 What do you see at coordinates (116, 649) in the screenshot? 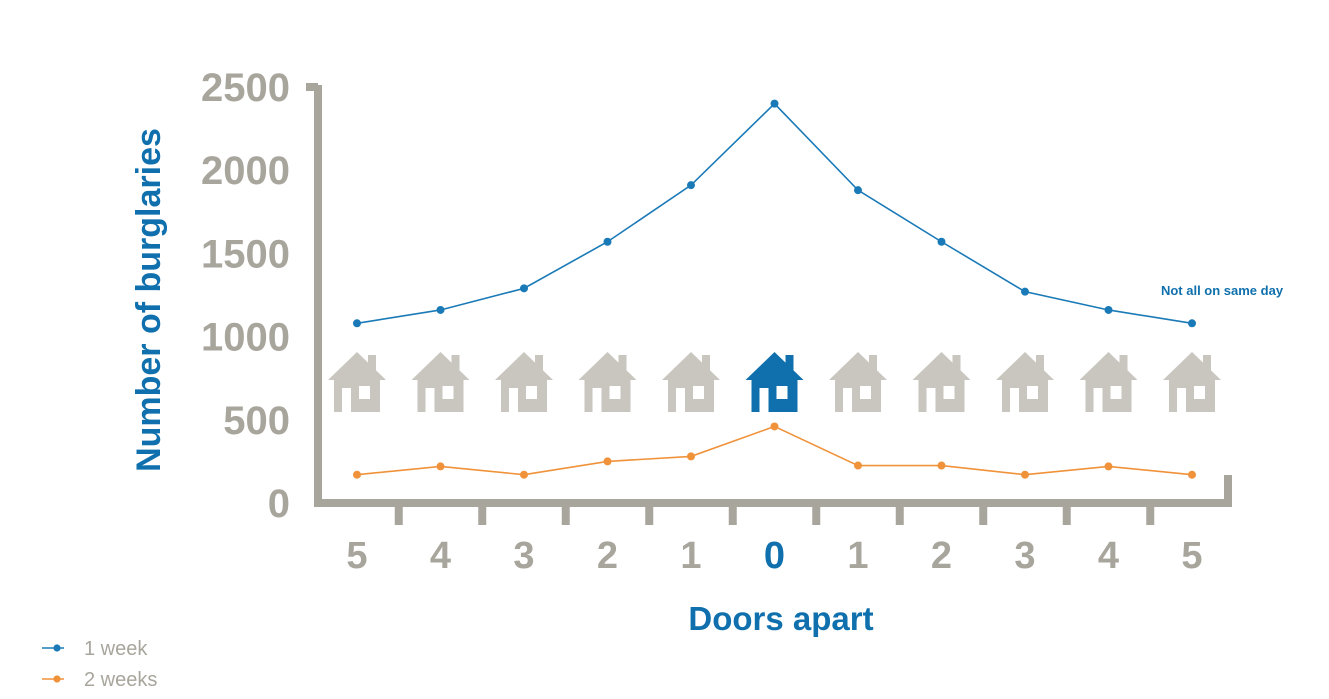
I see `legend-label: 1 week` at bounding box center [116, 649].